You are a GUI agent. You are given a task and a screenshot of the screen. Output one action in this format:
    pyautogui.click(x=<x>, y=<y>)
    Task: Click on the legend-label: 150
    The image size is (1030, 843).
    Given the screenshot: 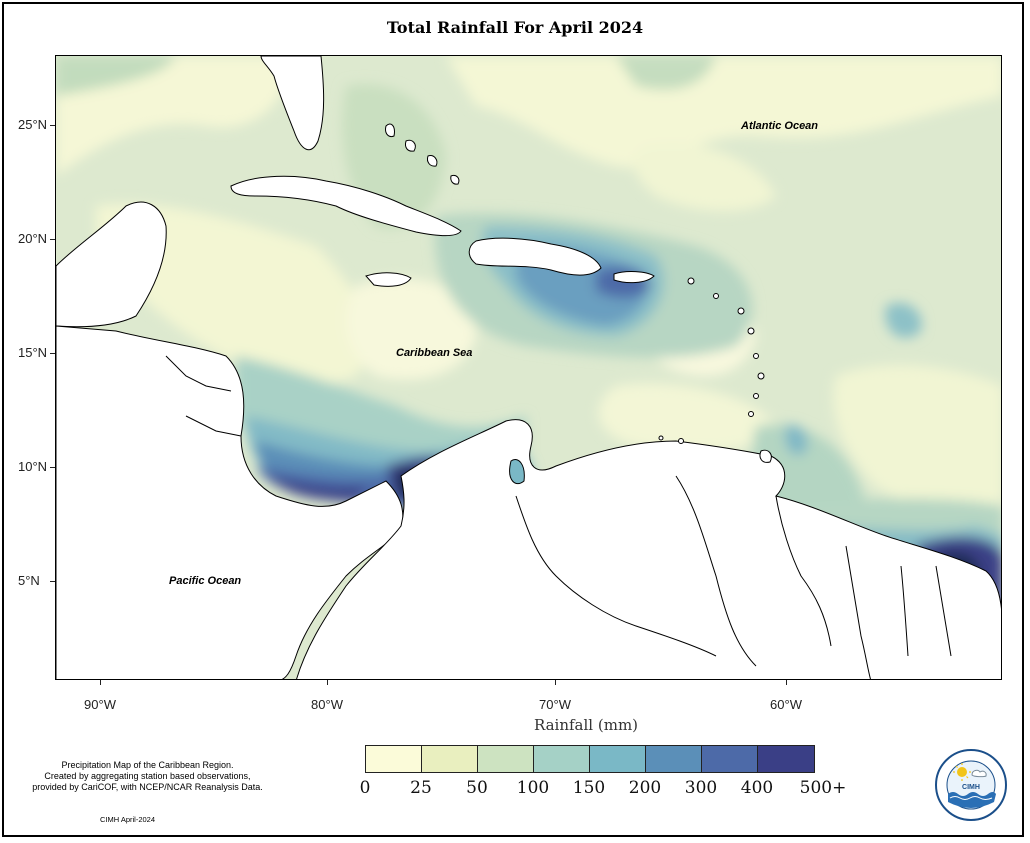 What is the action you would take?
    pyautogui.click(x=589, y=788)
    